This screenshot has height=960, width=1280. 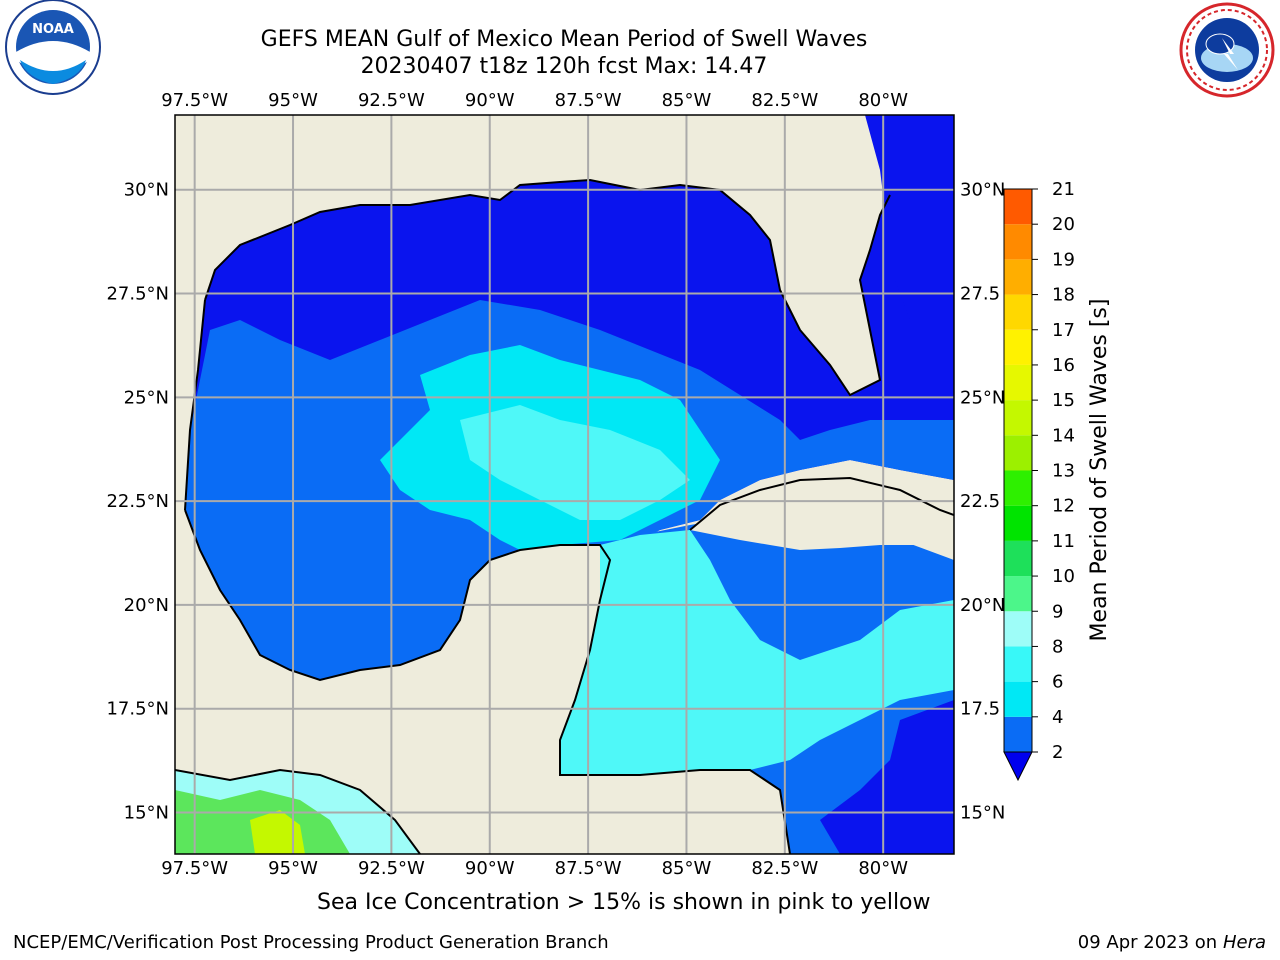 I want to click on y-tick-label-right: 25°N, so click(x=982, y=397).